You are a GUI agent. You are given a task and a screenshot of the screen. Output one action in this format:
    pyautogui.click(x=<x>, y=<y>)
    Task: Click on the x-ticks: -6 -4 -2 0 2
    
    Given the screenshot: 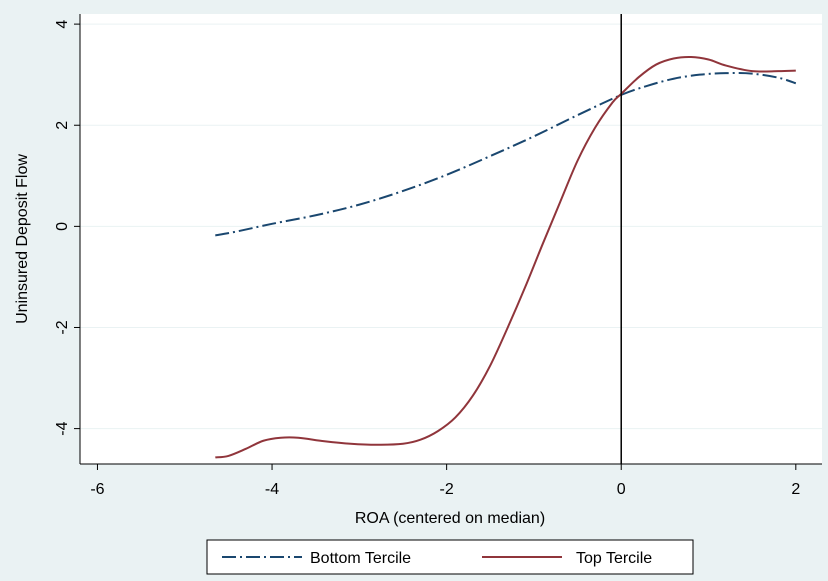 What is the action you would take?
    pyautogui.click(x=445, y=481)
    